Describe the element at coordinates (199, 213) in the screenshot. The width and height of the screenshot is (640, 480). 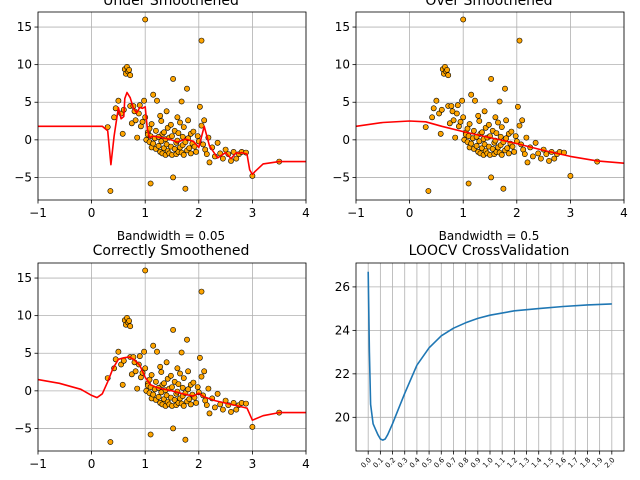
I see `x-tick-label: 2` at that location.